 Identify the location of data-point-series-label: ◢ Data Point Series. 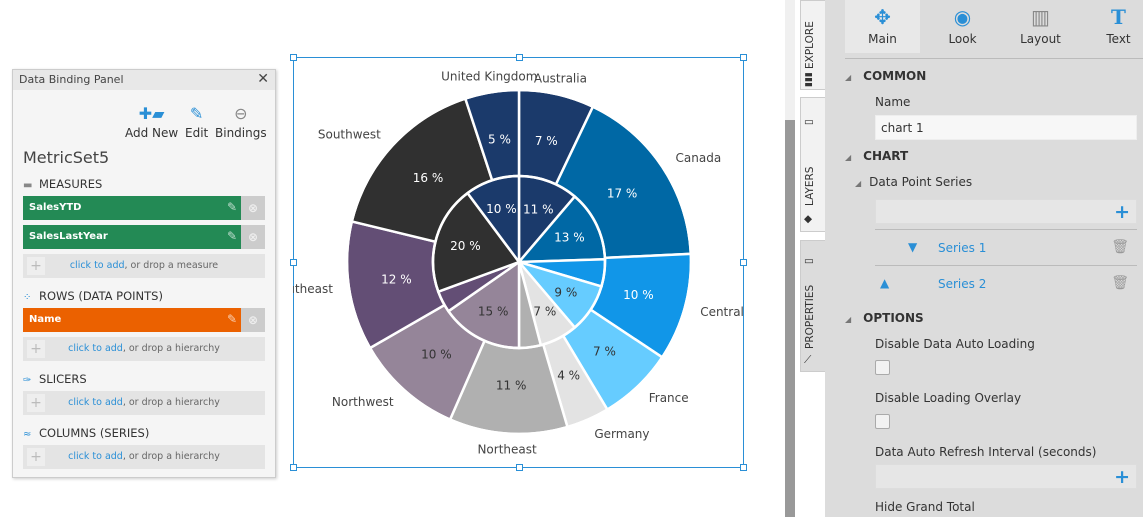
(913, 182).